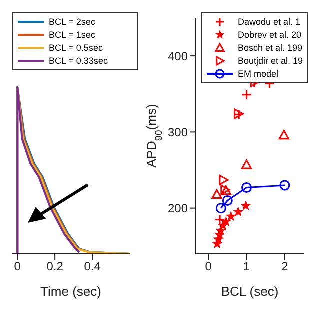 The width and height of the screenshot is (320, 320). Describe the element at coordinates (285, 267) in the screenshot. I see `x-tick-label: 2` at that location.